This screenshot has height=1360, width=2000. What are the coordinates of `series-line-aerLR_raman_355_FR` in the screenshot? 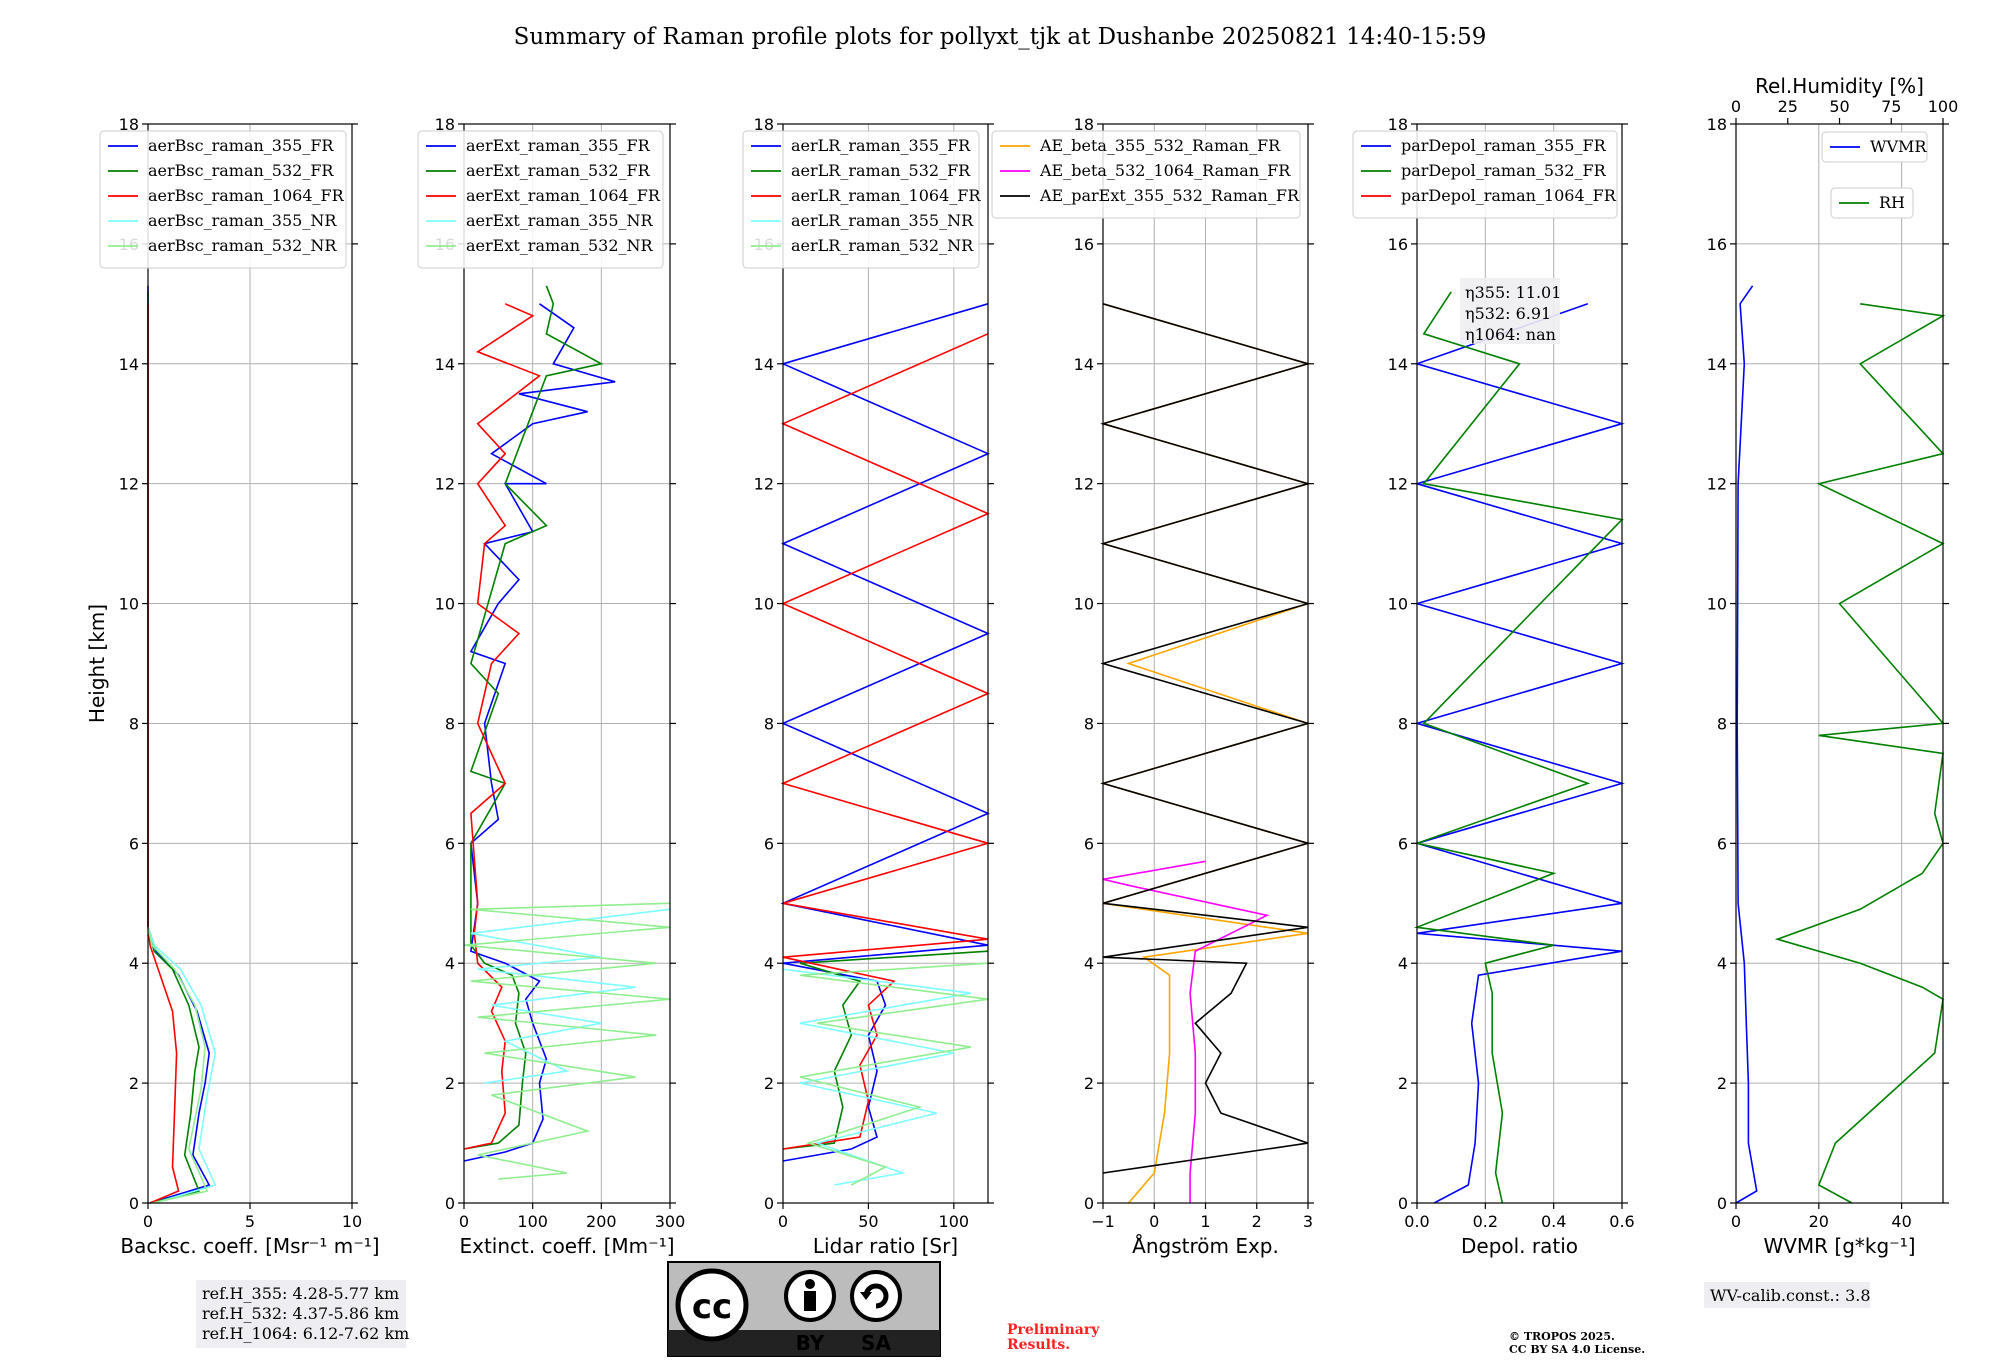 It's located at (885, 732).